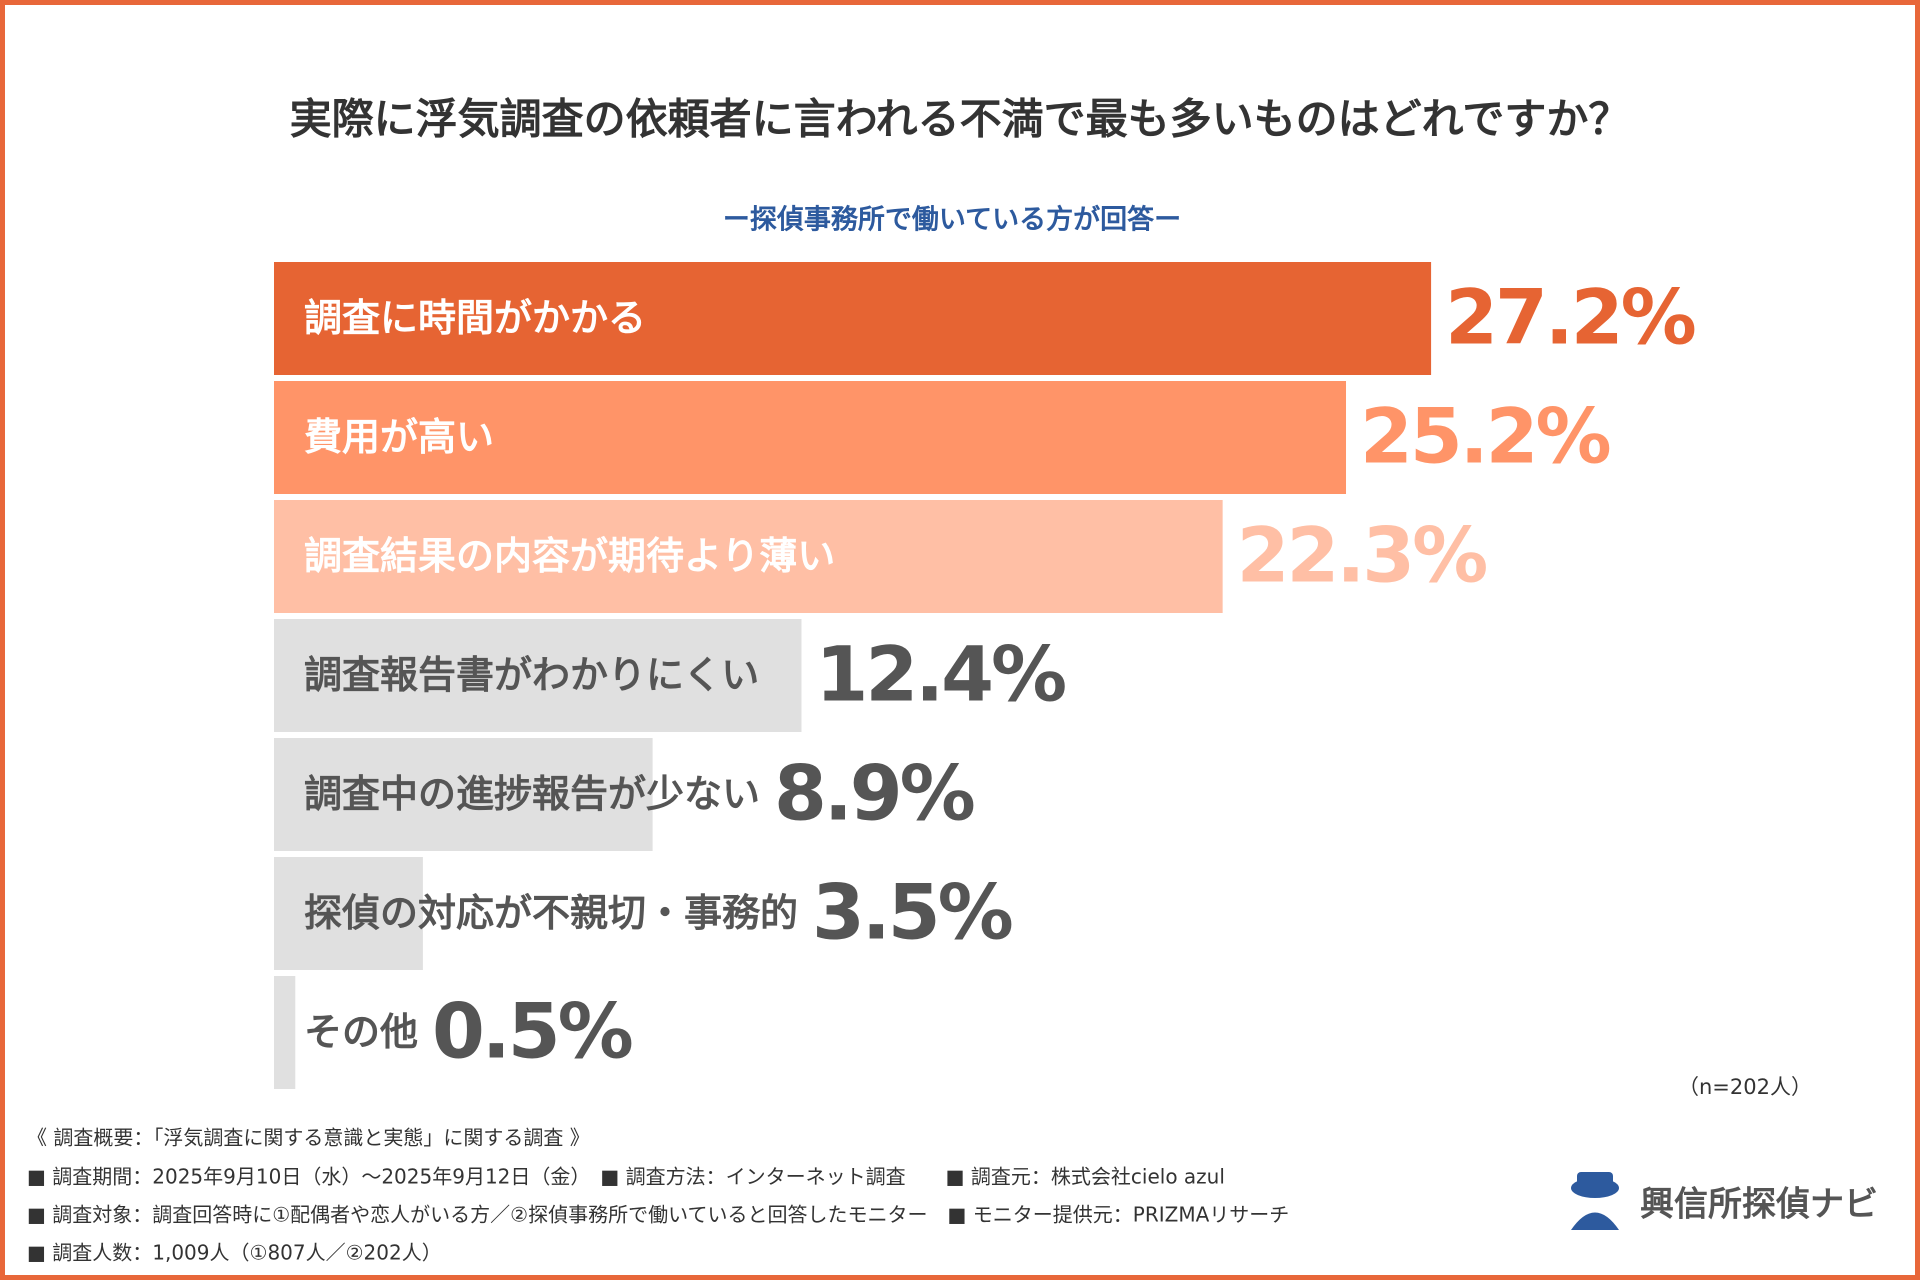 Image resolution: width=1920 pixels, height=1280 pixels. What do you see at coordinates (1745, 1087) in the screenshot?
I see `sample-note: （n=202人）` at bounding box center [1745, 1087].